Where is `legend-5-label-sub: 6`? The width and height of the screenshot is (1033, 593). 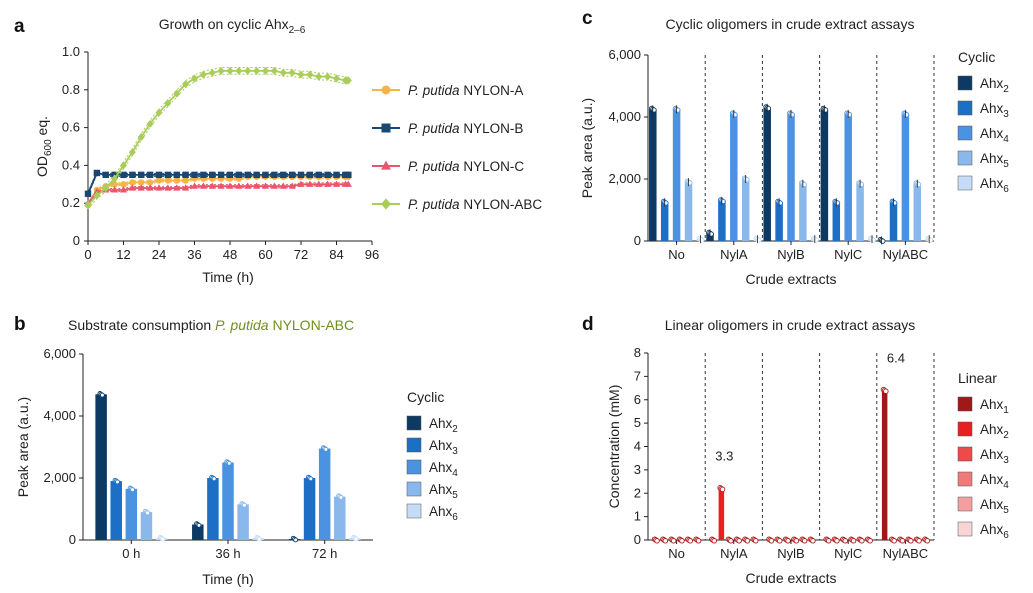 legend-5-label-sub: 6 is located at coordinates (1006, 535).